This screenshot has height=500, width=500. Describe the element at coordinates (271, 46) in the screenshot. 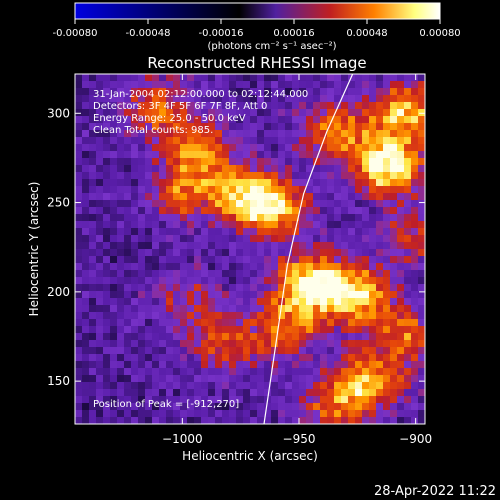

I see `colorbar-unit-label: (photons cm⁻² s⁻¹ asec⁻²)` at that location.